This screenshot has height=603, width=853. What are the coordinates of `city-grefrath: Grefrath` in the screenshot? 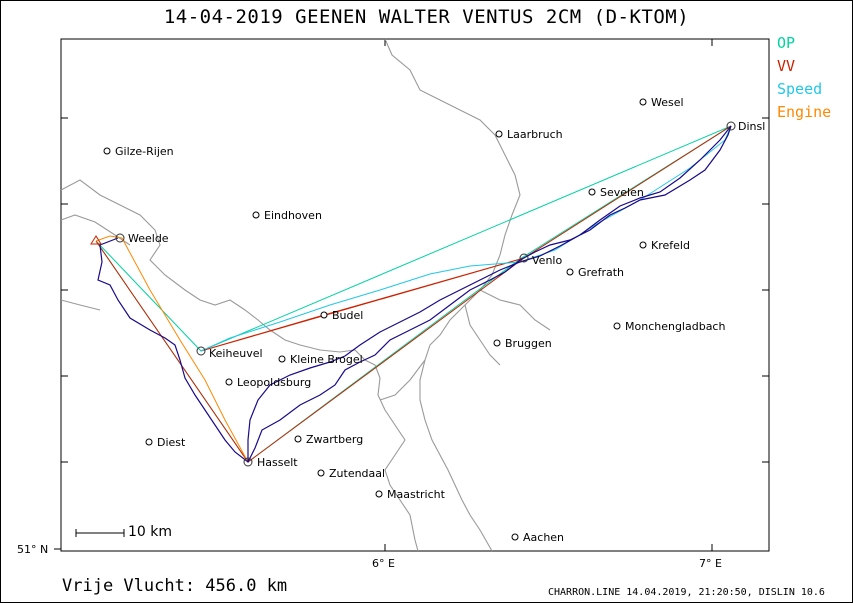 It's located at (601, 272).